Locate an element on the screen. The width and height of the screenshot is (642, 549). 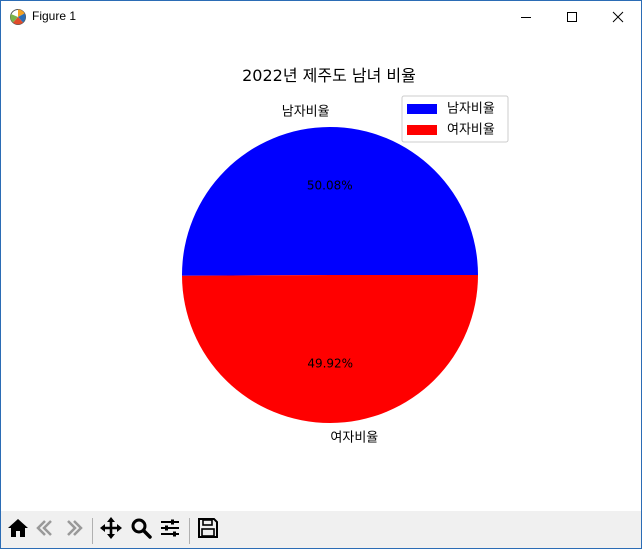
save-floppy-icon is located at coordinates (208, 530).